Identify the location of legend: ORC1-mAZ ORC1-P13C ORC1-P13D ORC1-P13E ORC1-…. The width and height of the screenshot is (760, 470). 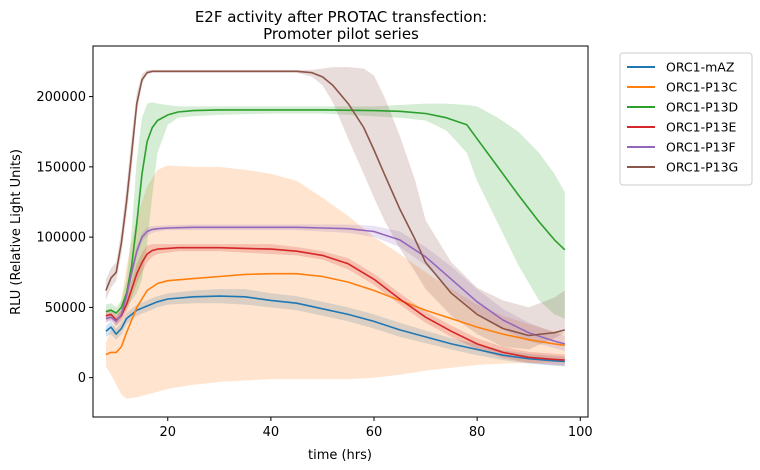
(686, 119).